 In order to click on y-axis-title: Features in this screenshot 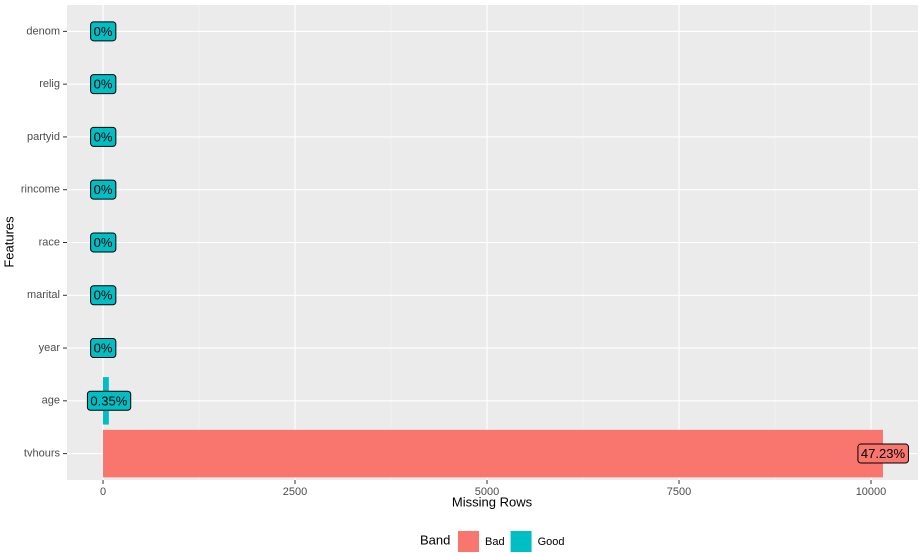, I will do `click(8, 242)`.